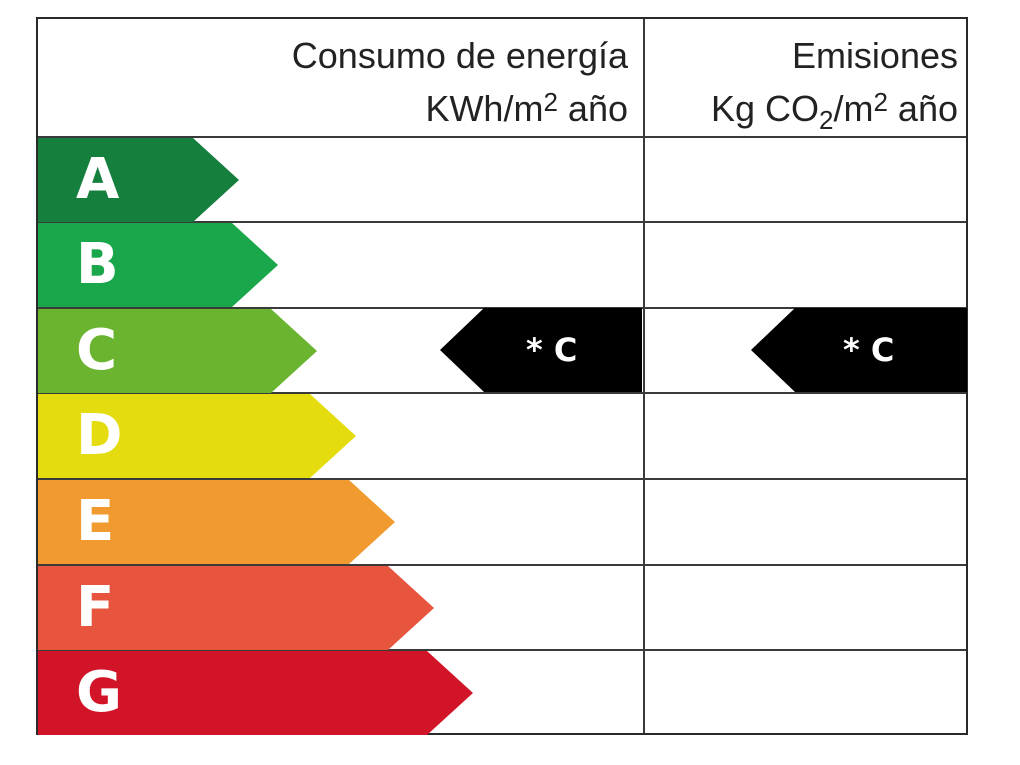  Describe the element at coordinates (801, 78) in the screenshot. I see `emisiones-header: Emisiones Kg CO2/m2 año` at that location.